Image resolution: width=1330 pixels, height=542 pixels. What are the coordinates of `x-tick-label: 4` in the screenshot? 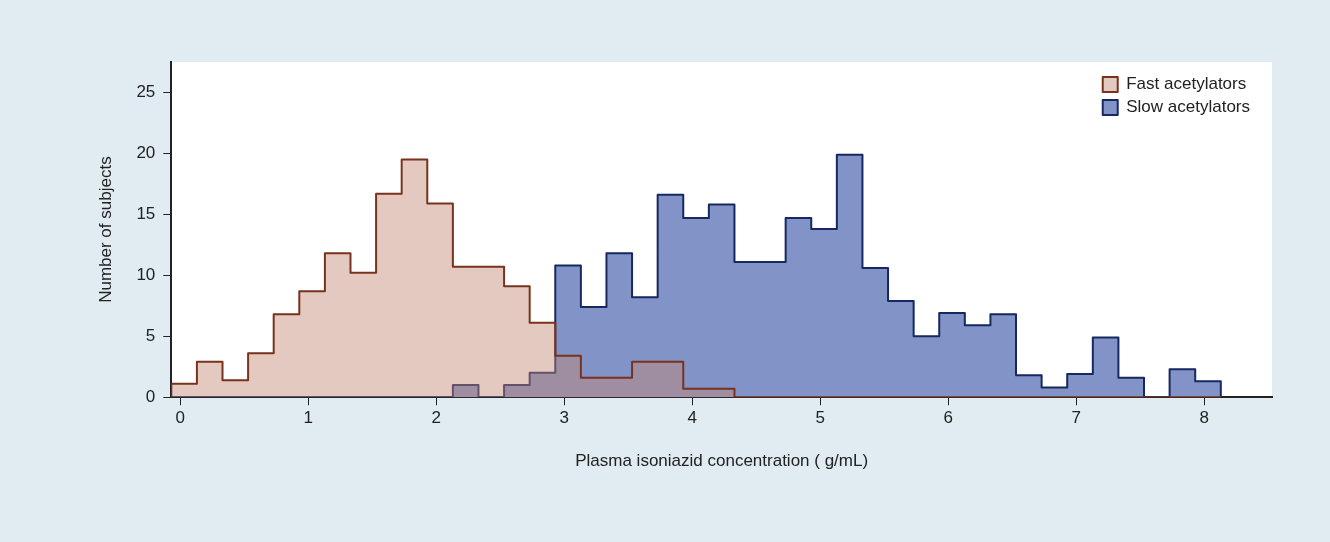 It's located at (692, 418).